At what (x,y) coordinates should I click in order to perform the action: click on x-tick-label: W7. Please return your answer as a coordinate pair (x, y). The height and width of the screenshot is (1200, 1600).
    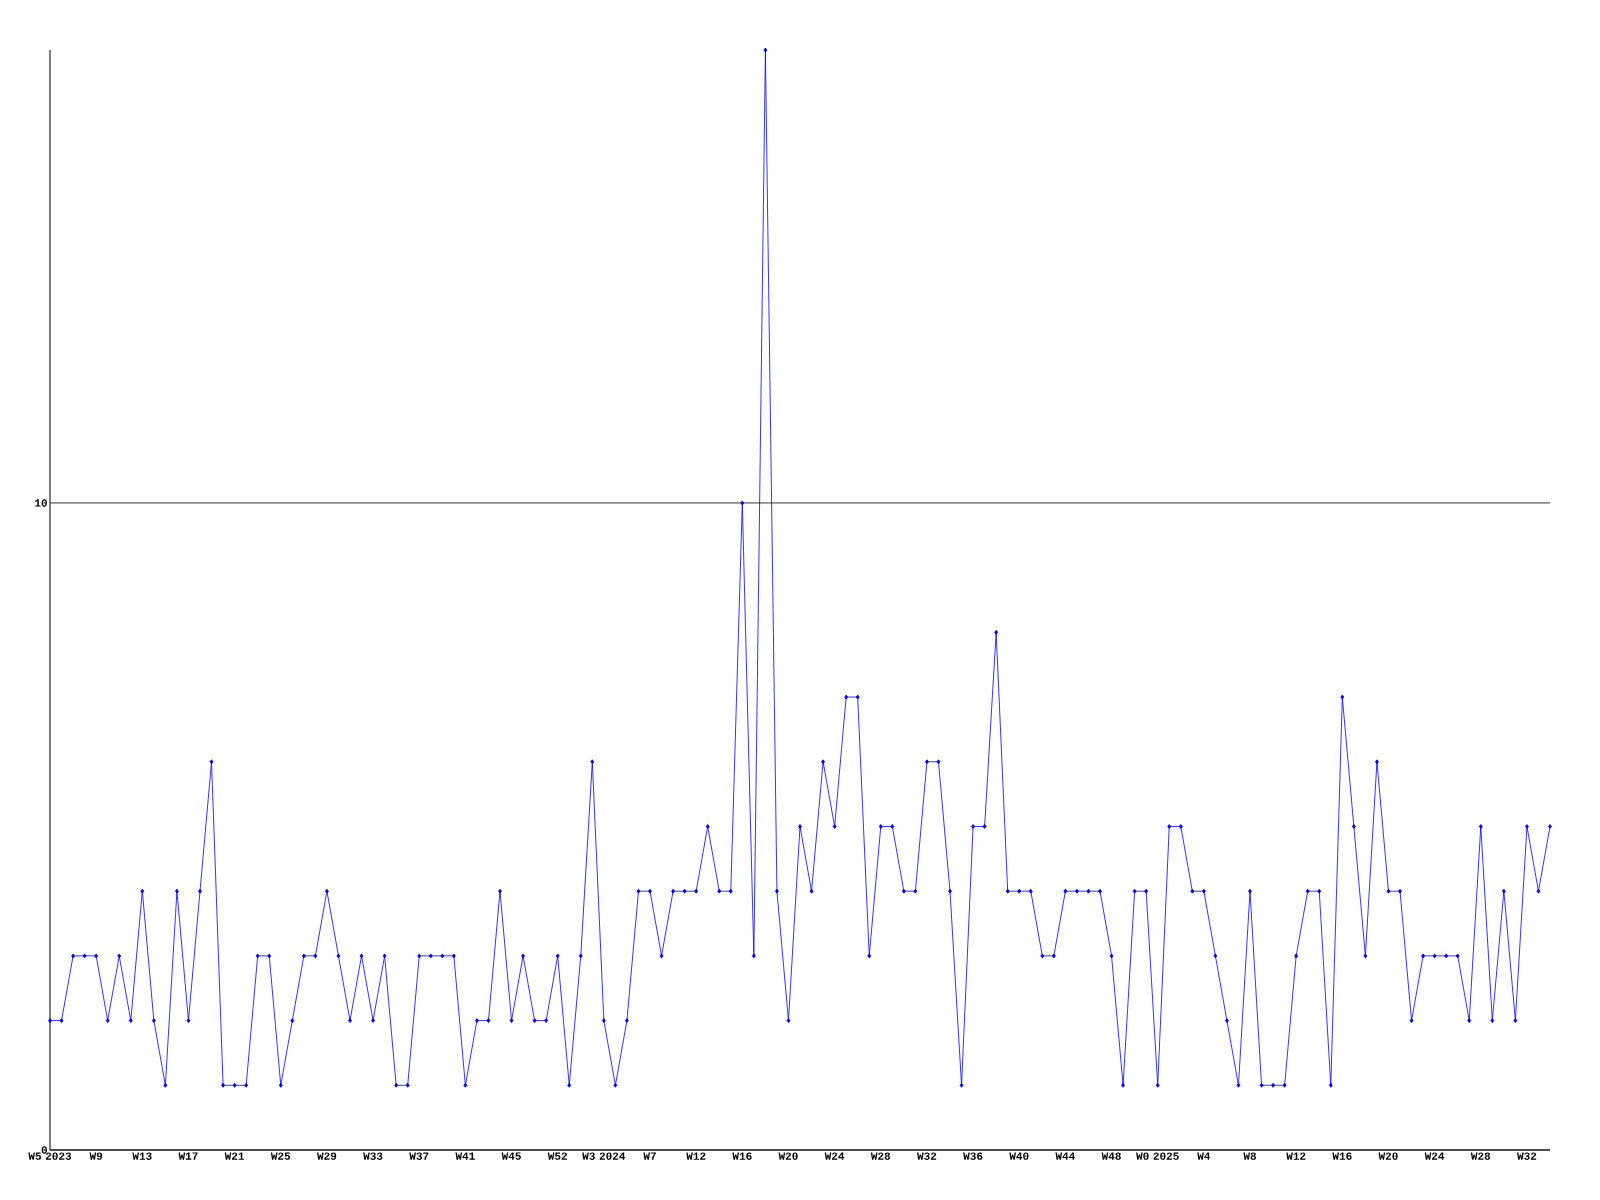
    Looking at the image, I should click on (649, 1156).